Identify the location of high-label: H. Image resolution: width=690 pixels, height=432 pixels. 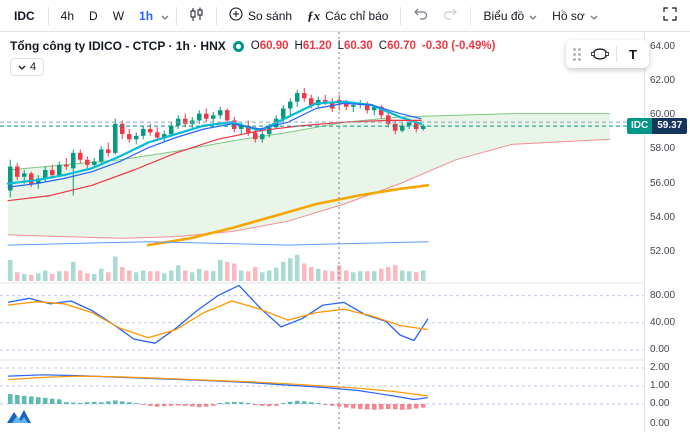
(298, 46).